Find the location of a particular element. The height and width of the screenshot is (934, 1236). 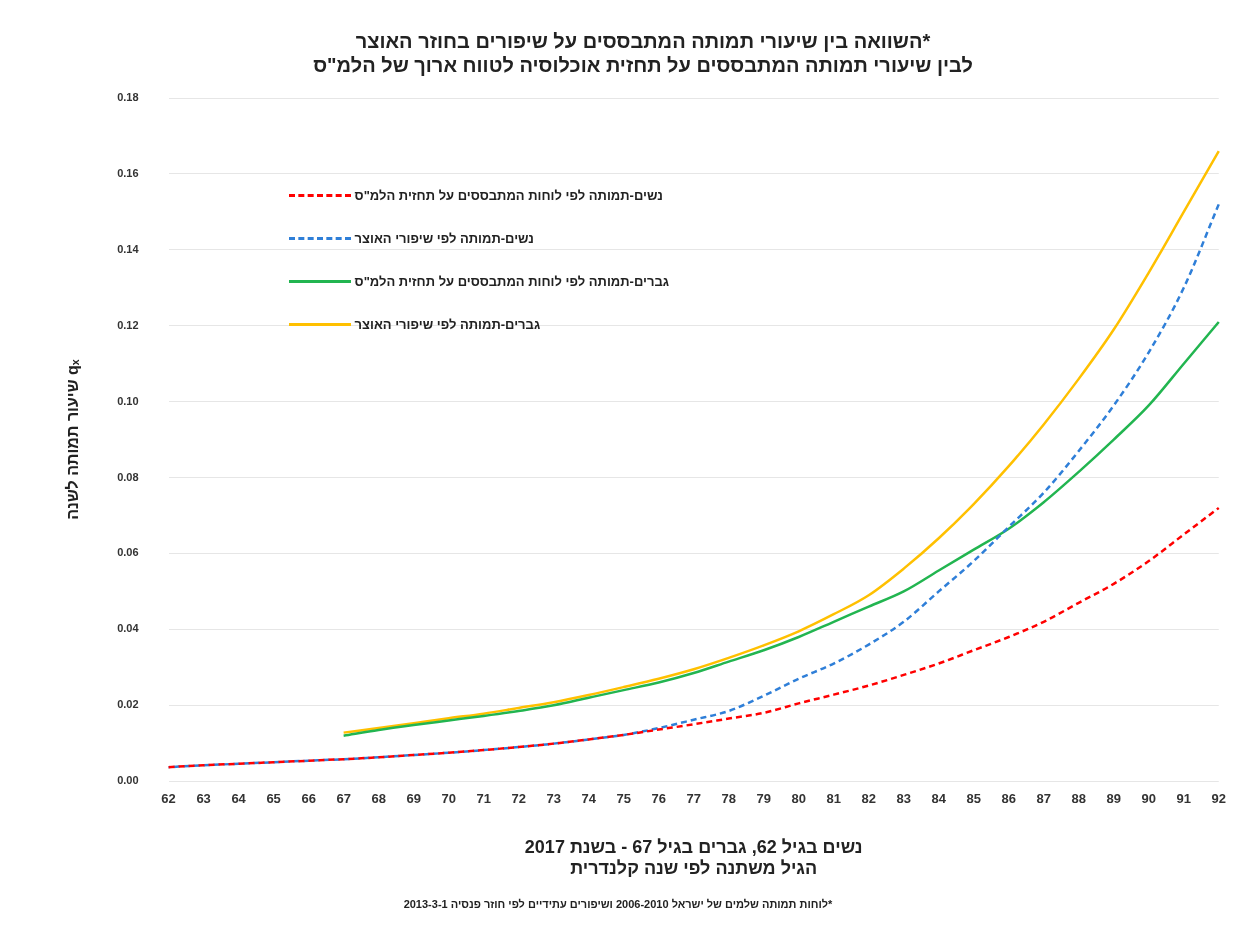

x-tick-label: 77 is located at coordinates (693, 798).